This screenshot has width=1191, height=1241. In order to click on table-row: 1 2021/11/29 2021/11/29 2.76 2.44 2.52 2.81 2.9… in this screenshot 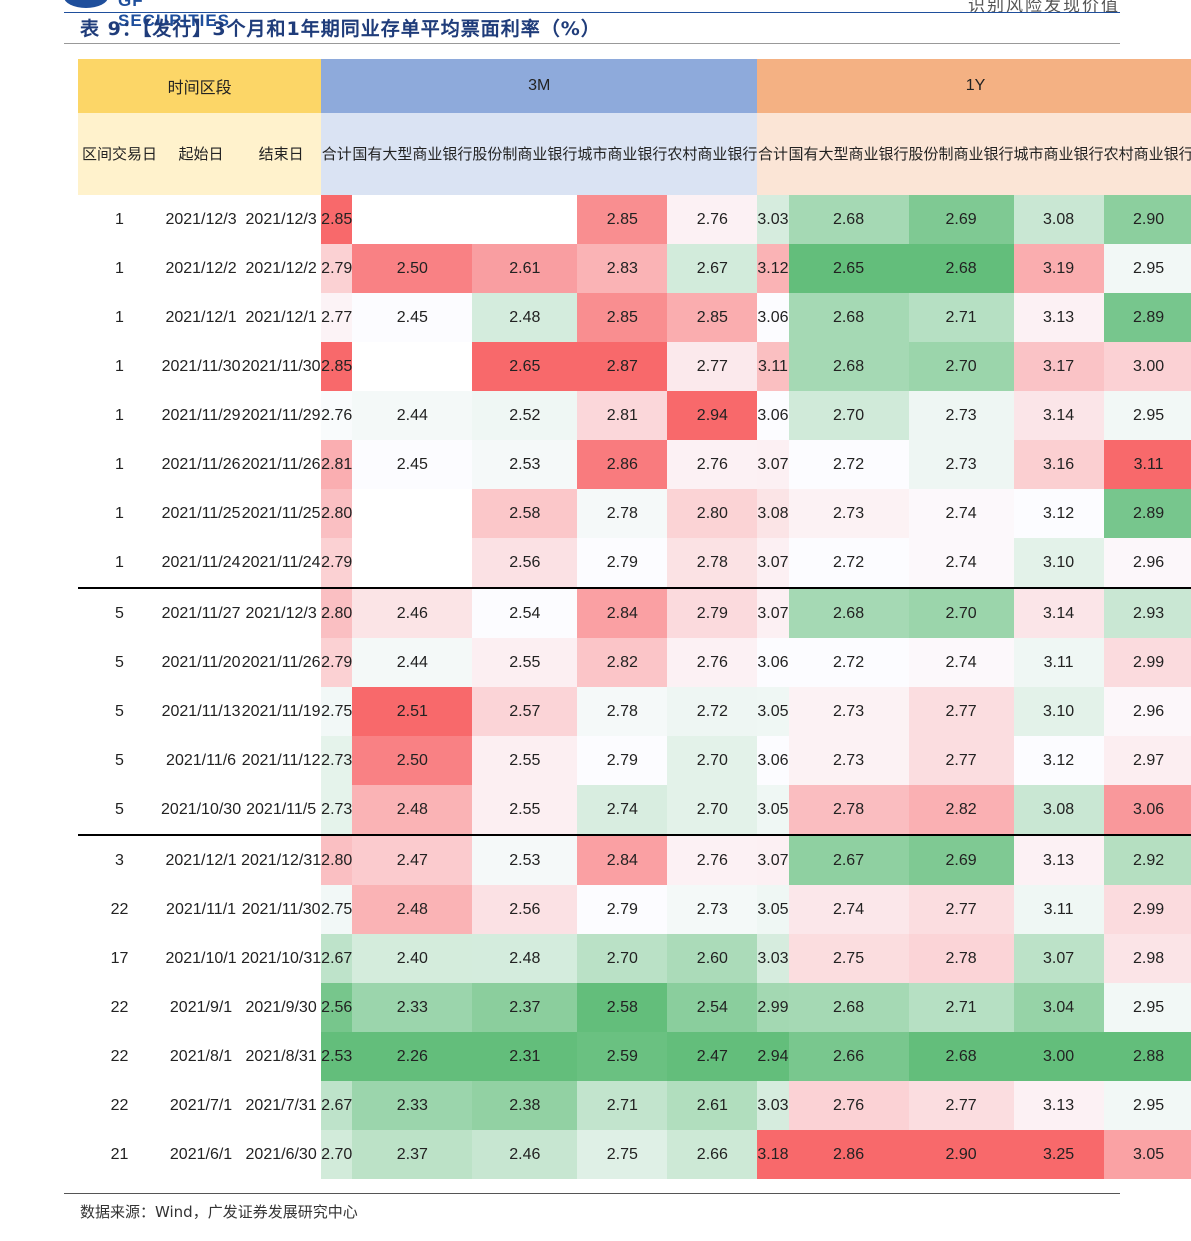, I will do `click(634, 415)`.